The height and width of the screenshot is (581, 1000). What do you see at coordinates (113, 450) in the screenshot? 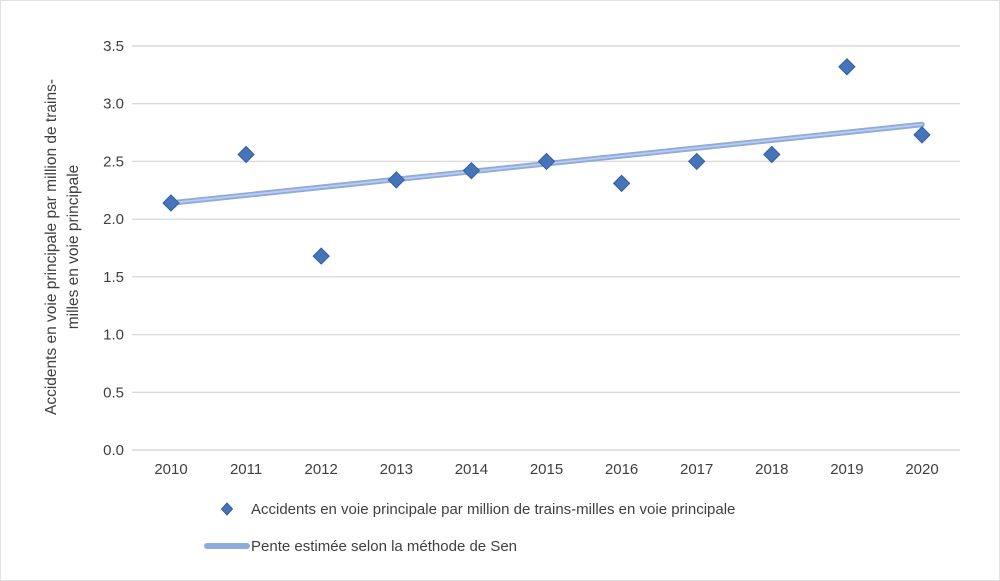
I see `y-tick-label: 0.0` at bounding box center [113, 450].